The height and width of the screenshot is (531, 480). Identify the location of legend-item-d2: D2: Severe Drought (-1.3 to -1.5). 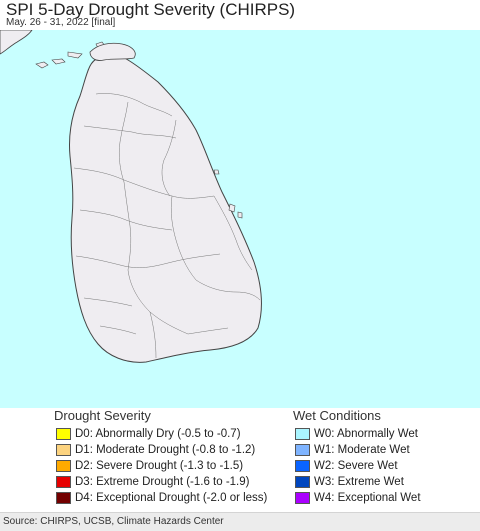
(161, 466).